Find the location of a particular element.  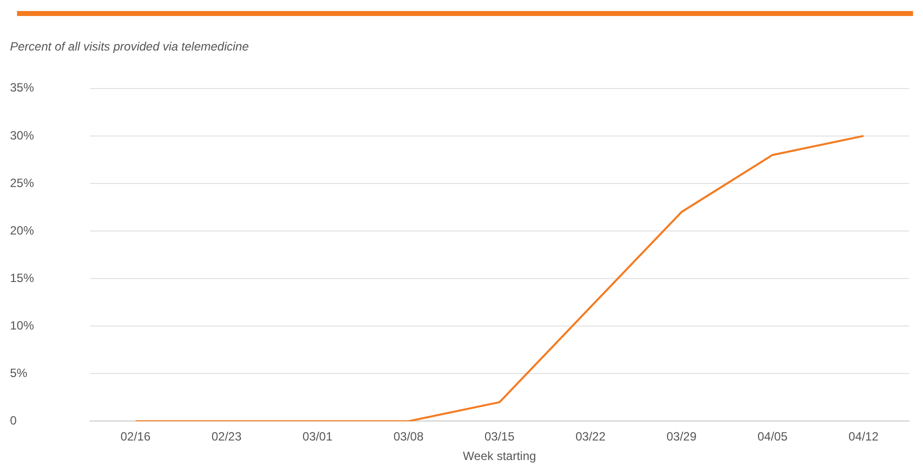

x-tick-label: 02/16 is located at coordinates (135, 437).